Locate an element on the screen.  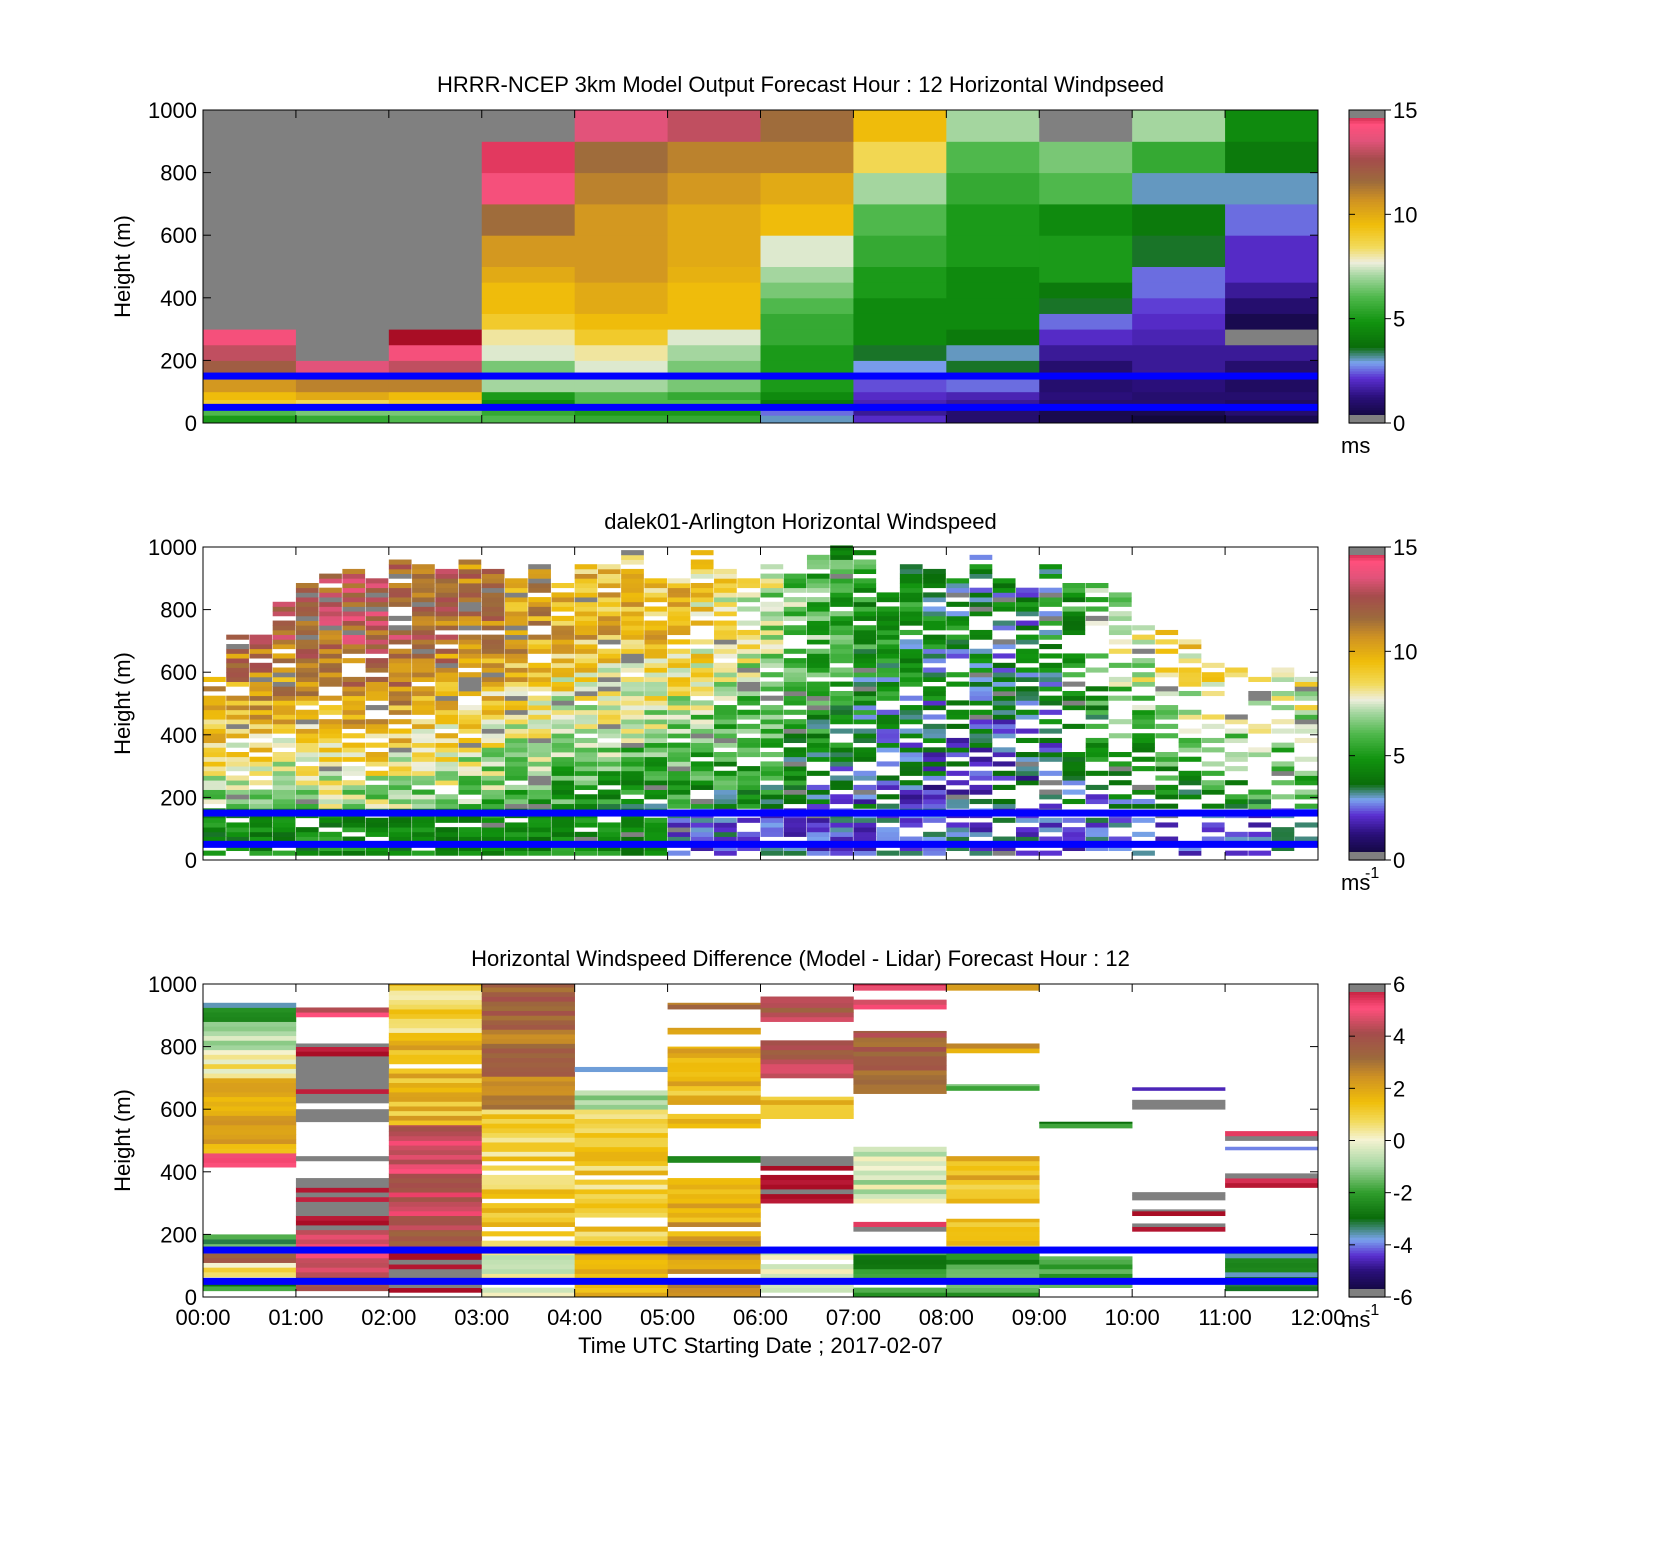
y-tick-label: 600 is located at coordinates (178, 235).